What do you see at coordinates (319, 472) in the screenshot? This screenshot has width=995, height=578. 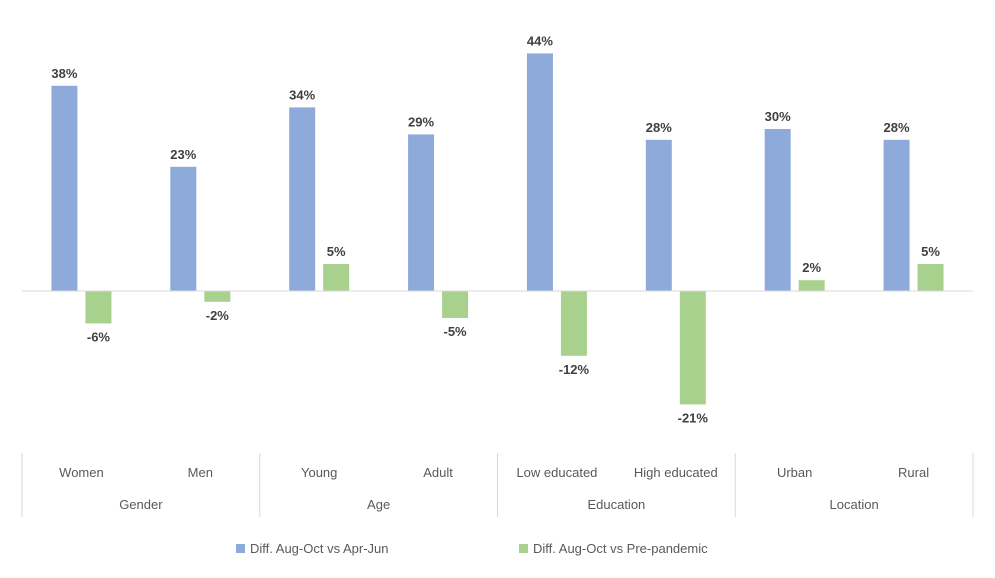 I see `category-label: Young` at bounding box center [319, 472].